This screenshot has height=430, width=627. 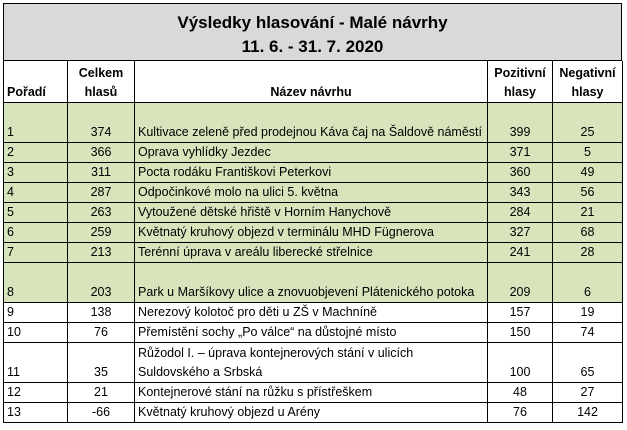 What do you see at coordinates (101, 282) in the screenshot?
I see `total-votes-cell: 203` at bounding box center [101, 282].